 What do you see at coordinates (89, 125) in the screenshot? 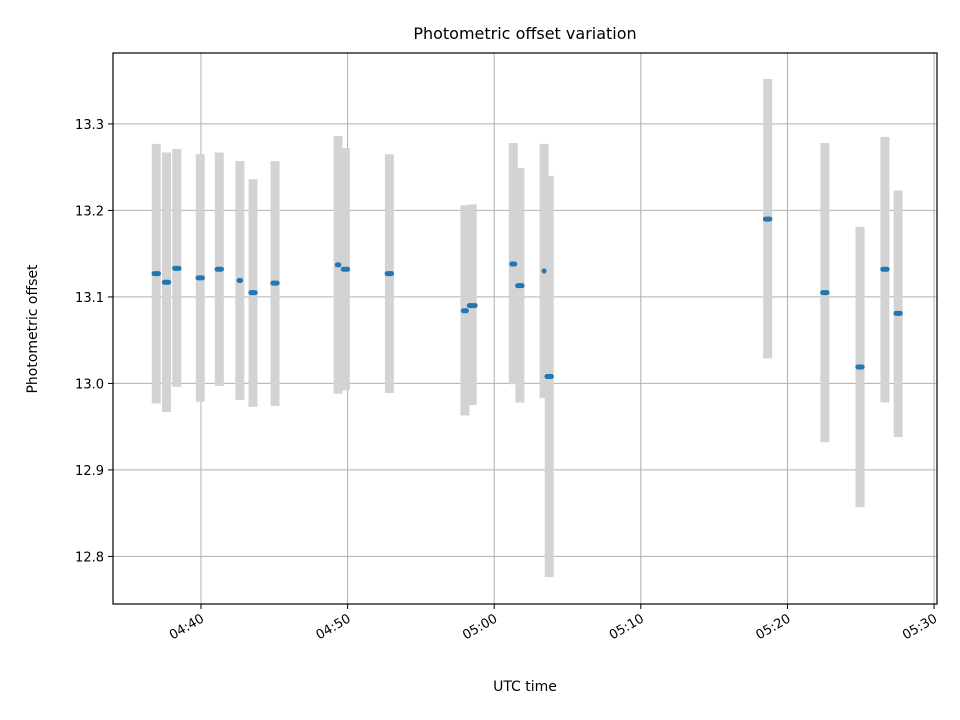
I see `y-tick-label: 13.3` at bounding box center [89, 125].